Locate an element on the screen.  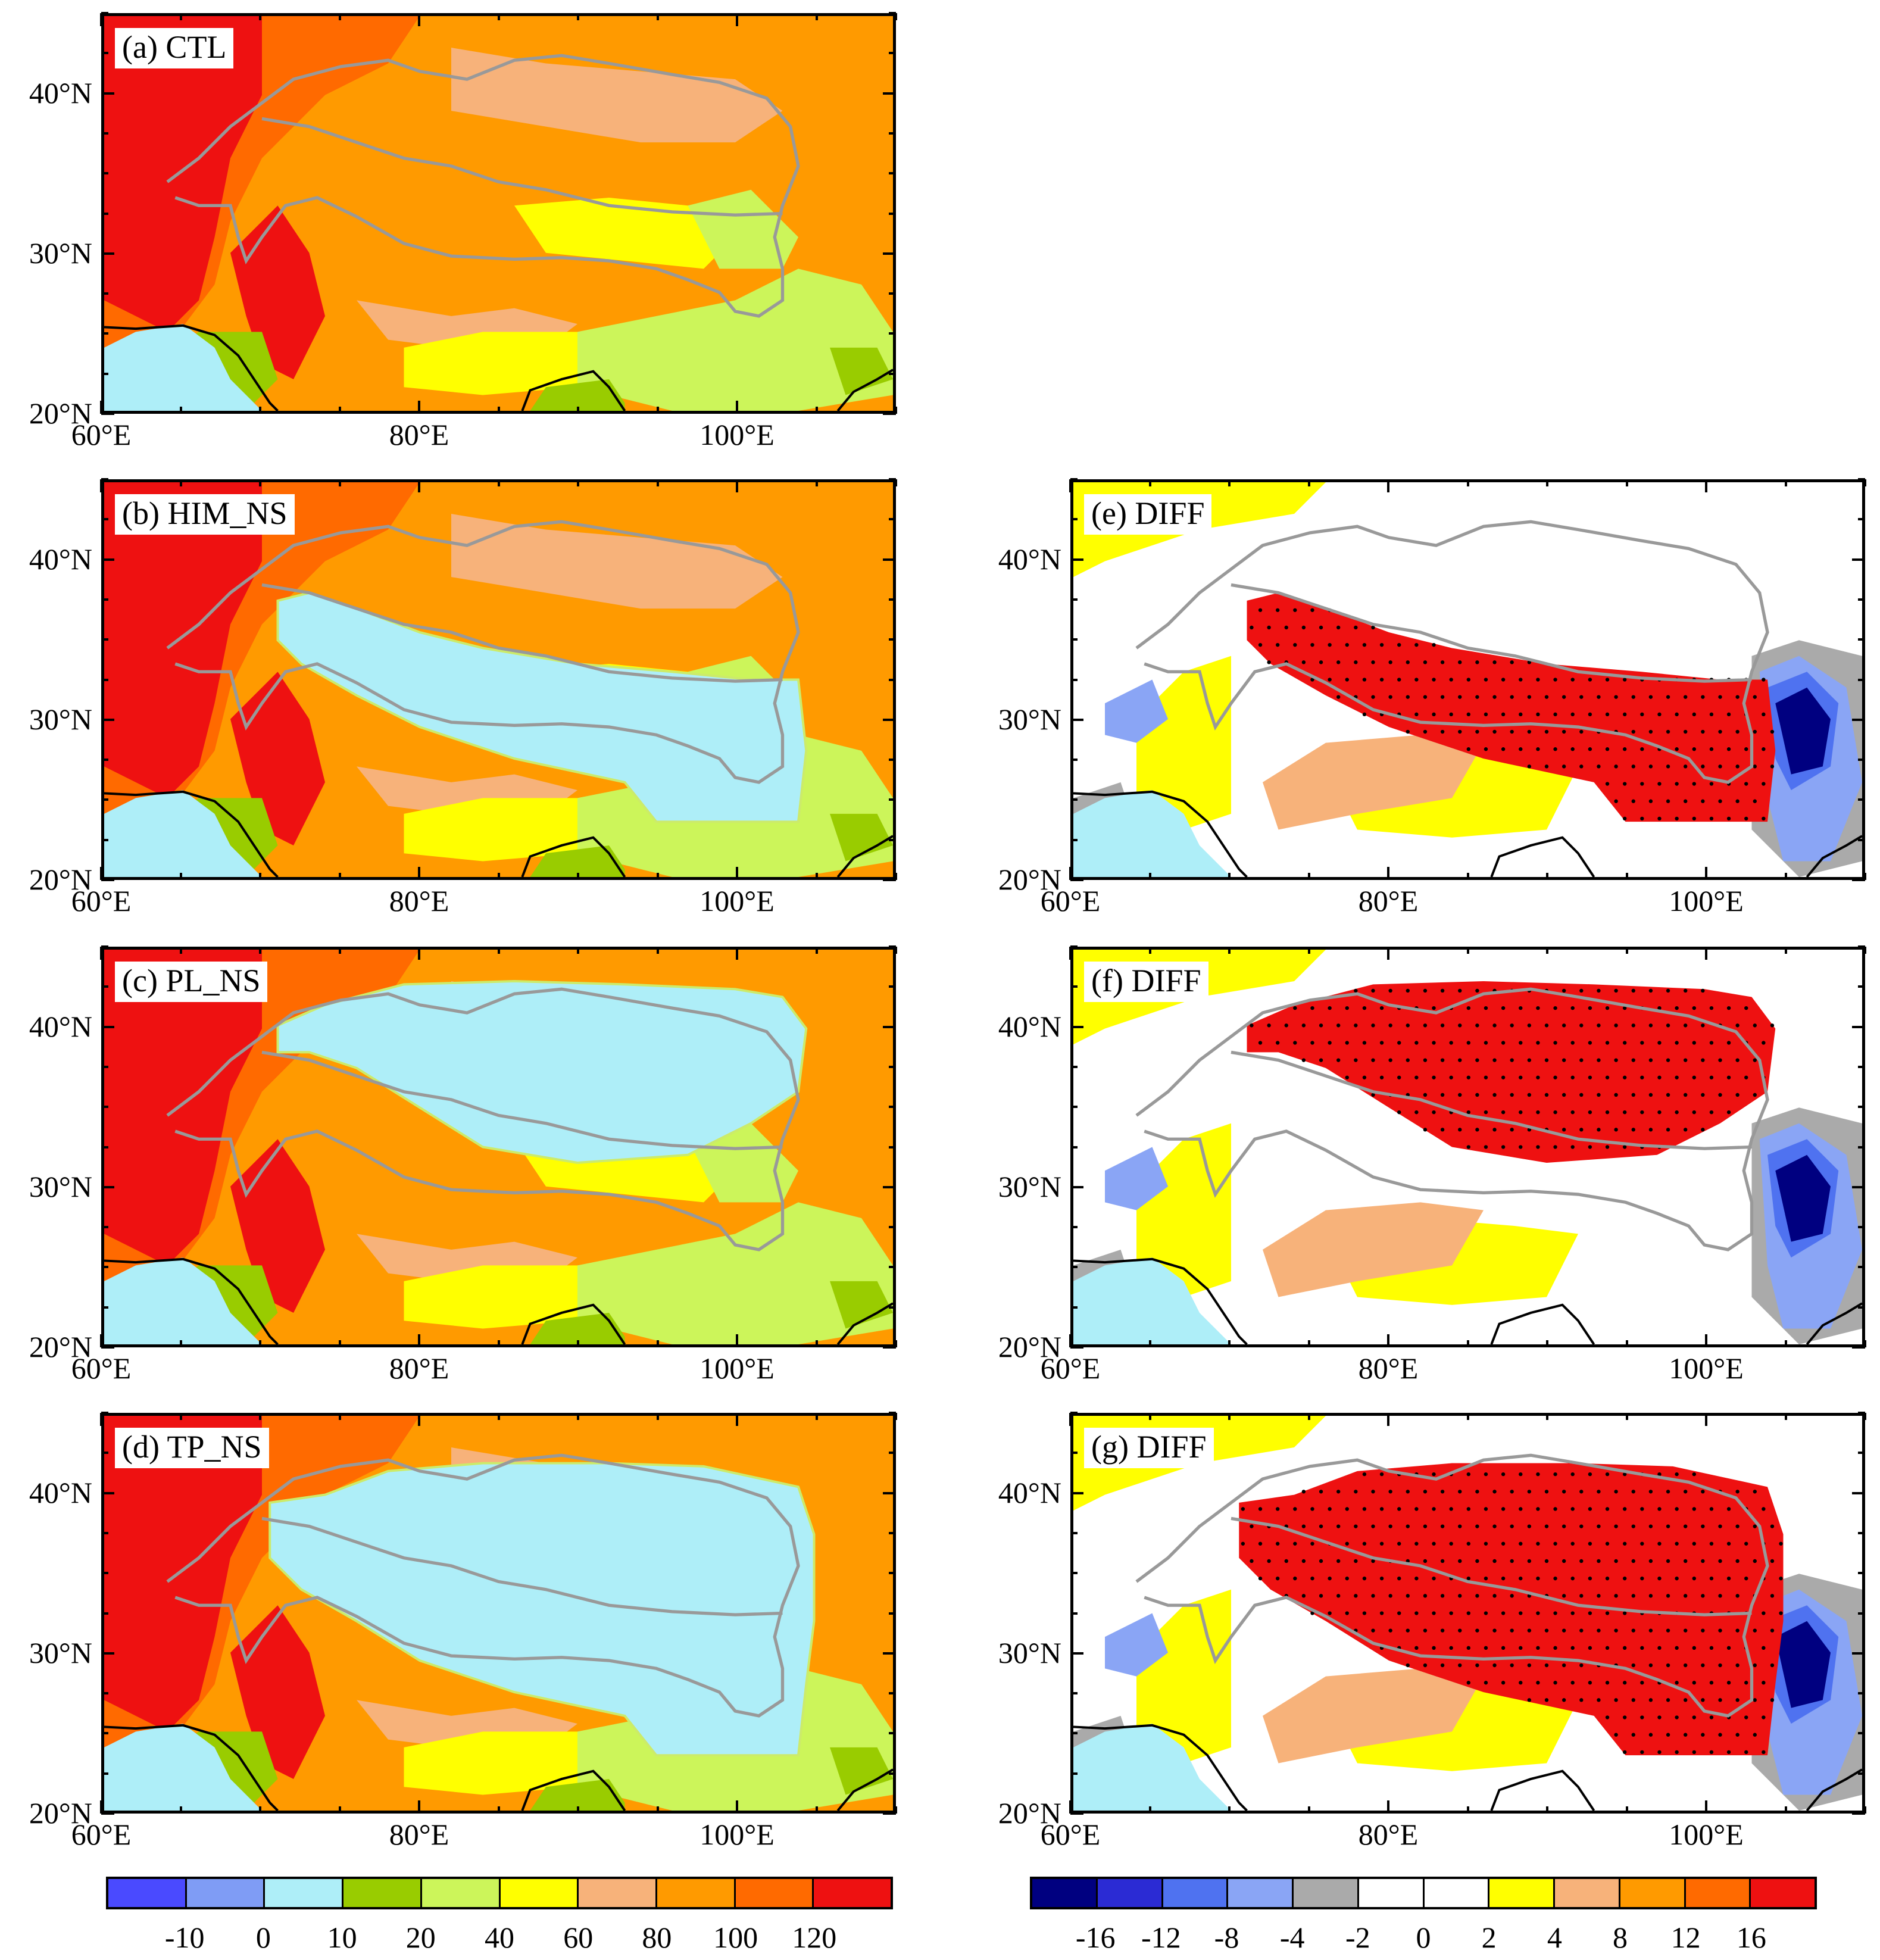
panel-label: (a) CTL is located at coordinates (175, 48).